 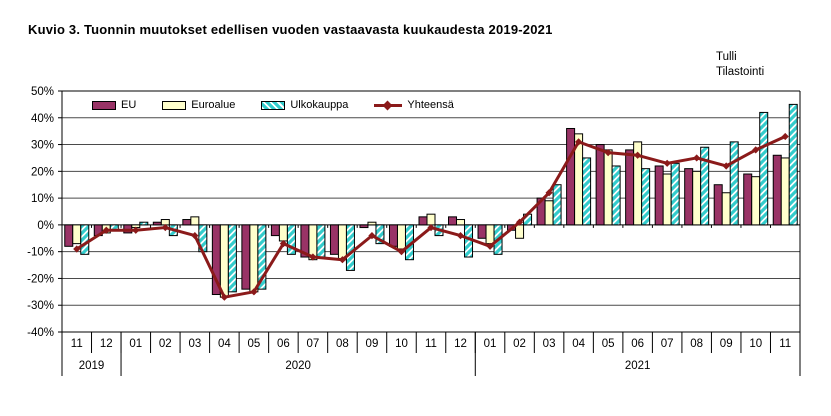 What do you see at coordinates (740, 65) in the screenshot?
I see `source-attribution: Tulli Tilastointi` at bounding box center [740, 65].